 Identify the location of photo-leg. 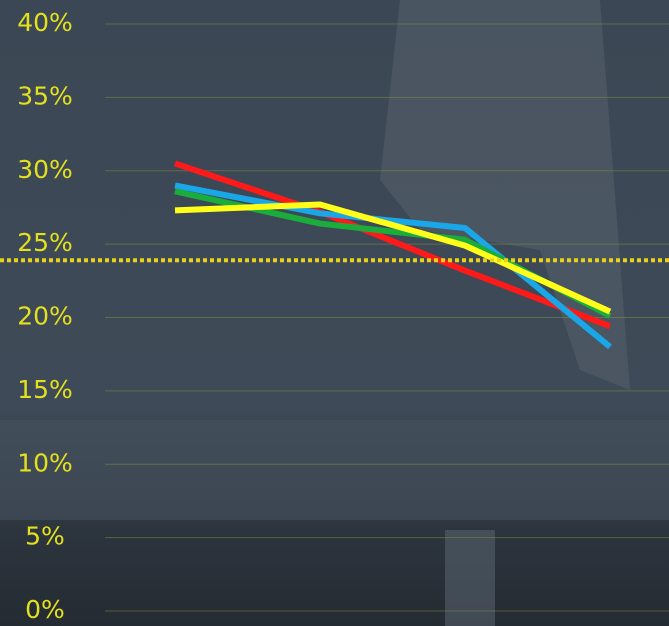
(470, 578).